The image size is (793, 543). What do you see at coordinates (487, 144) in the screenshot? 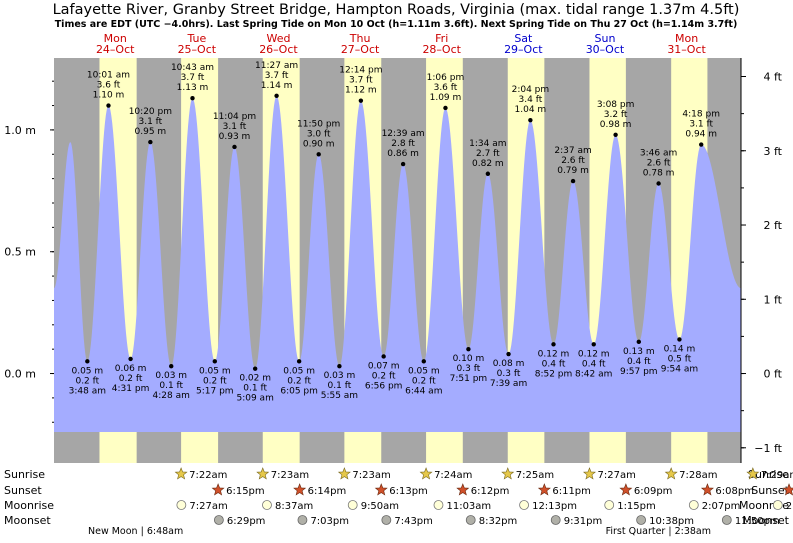
I see `high-tide-time: 1:34 am` at bounding box center [487, 144].